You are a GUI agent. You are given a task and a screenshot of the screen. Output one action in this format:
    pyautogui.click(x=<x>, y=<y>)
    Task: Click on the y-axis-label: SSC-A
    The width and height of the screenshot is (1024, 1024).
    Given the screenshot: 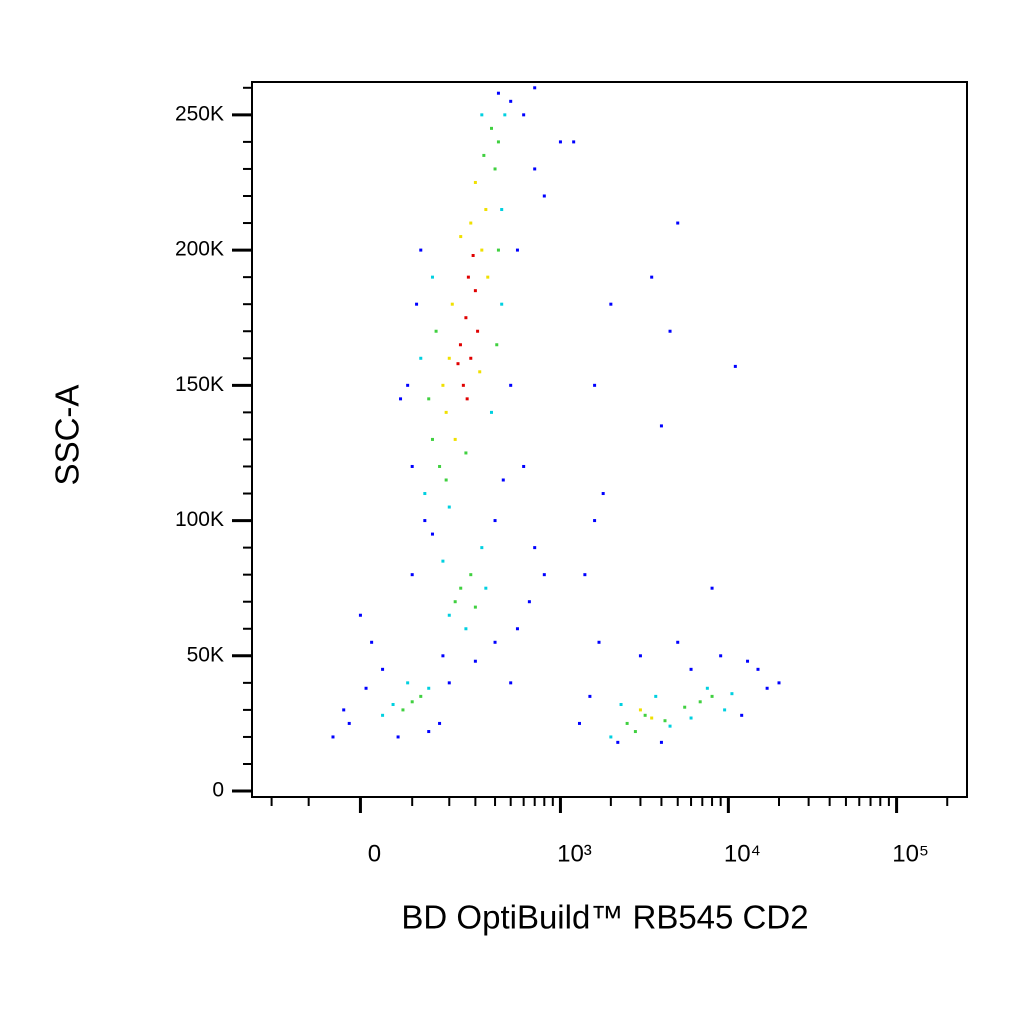 What is the action you would take?
    pyautogui.click(x=67, y=435)
    